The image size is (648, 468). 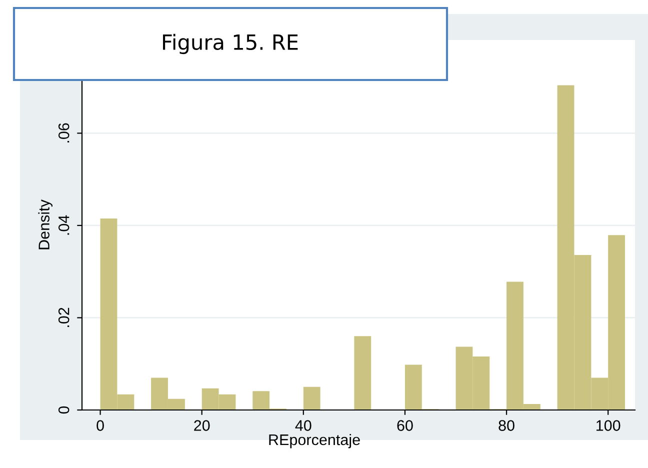 What do you see at coordinates (230, 44) in the screenshot?
I see `chart-title: Figura 15. RE` at bounding box center [230, 44].